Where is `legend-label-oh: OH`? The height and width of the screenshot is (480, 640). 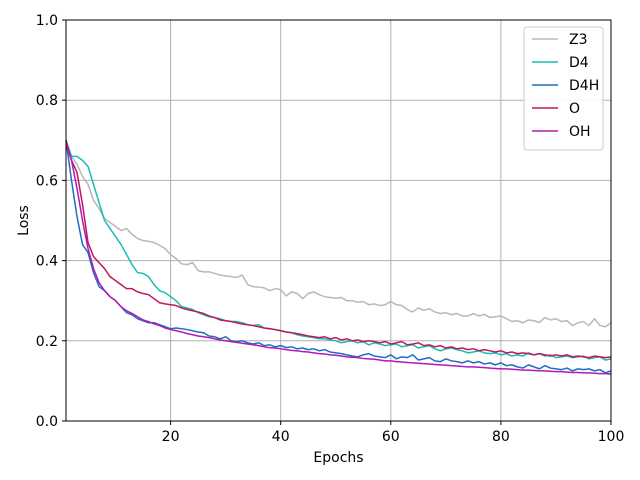
legend-label-oh: OH is located at coordinates (580, 132).